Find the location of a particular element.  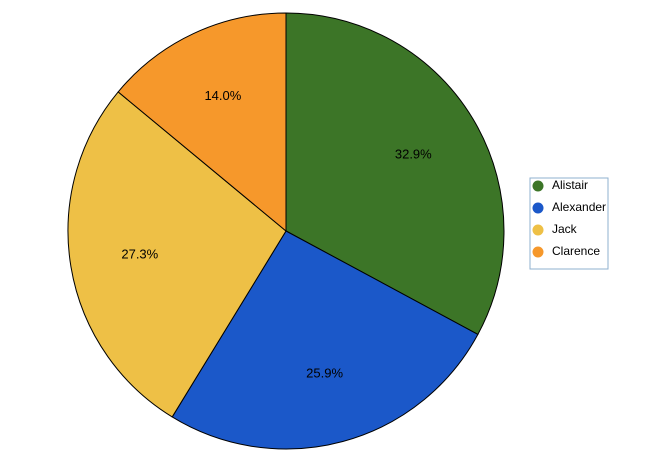

legend-marker-jack is located at coordinates (538, 230).